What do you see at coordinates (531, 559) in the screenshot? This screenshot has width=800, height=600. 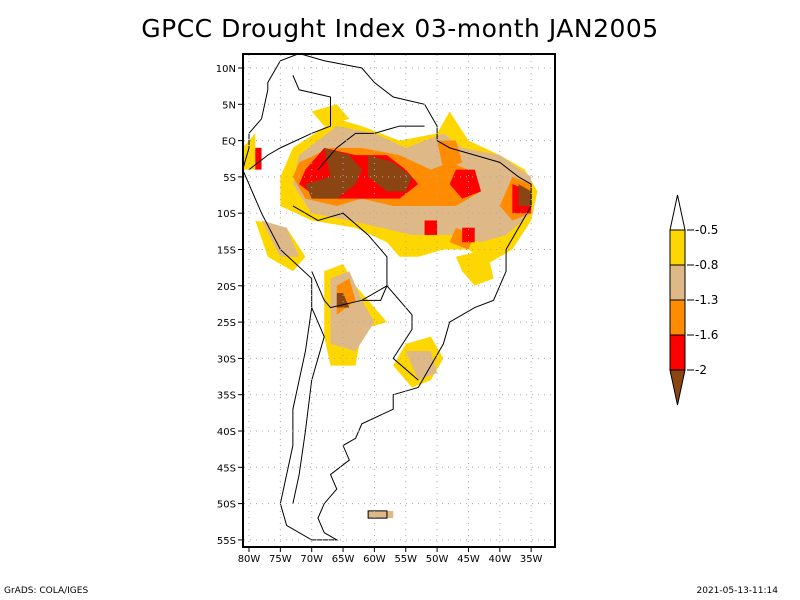 I see `lon-tick-label: 35W` at bounding box center [531, 559].